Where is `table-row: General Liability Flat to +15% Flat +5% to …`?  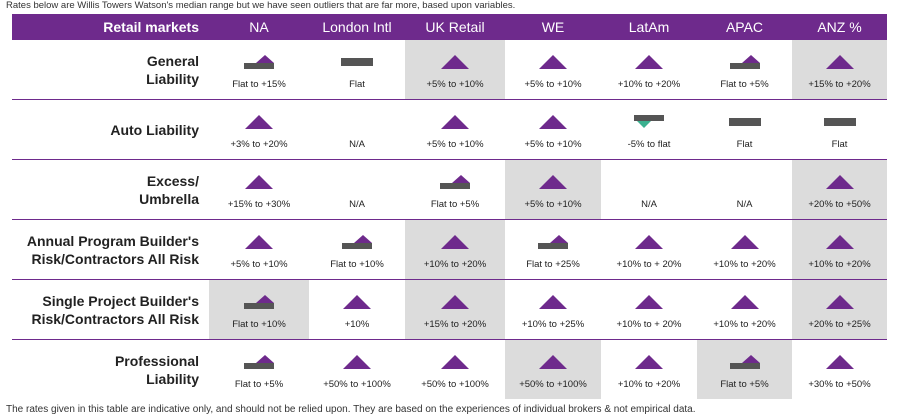
table-row: General Liability Flat to +15% Flat +5% to … is located at coordinates (449, 70).